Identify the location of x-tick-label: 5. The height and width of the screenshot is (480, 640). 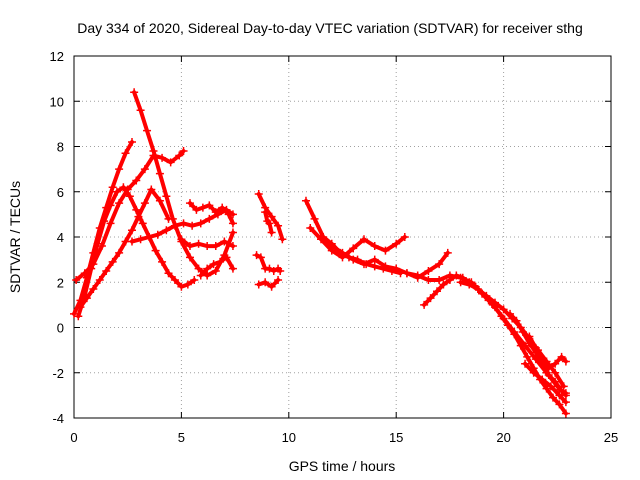
(181, 437).